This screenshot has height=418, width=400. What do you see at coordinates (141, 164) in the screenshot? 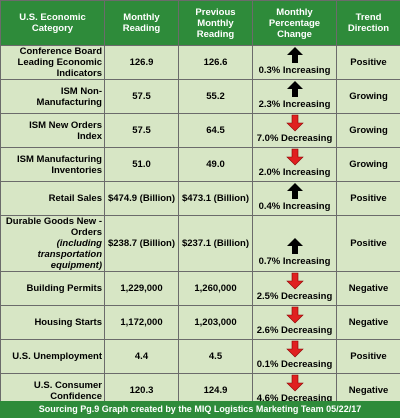
I see `cell-monthly-reading: 51.0` at bounding box center [141, 164].